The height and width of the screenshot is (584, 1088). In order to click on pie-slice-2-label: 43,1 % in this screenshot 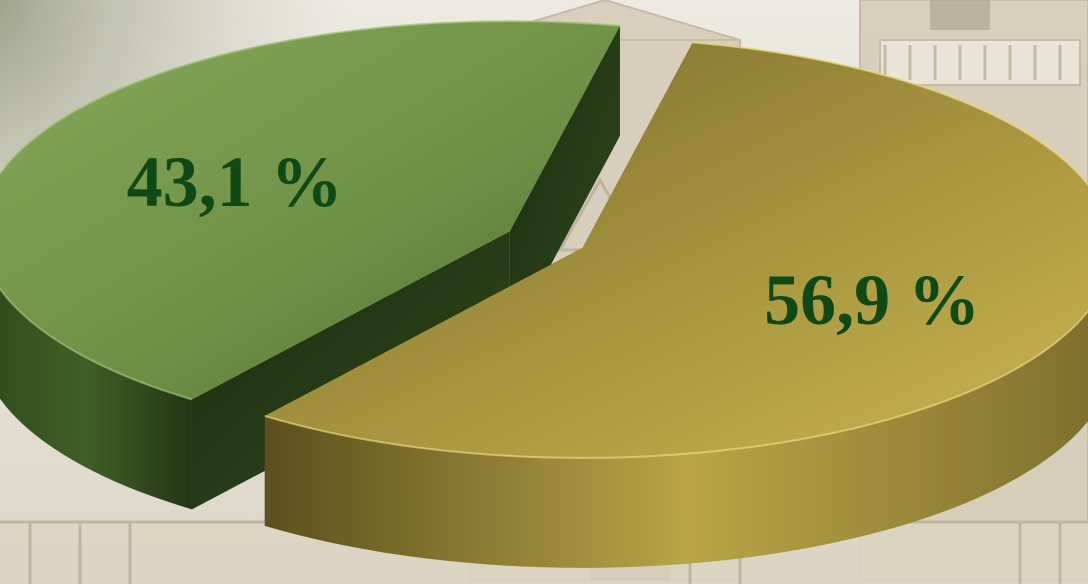, I will do `click(235, 182)`.